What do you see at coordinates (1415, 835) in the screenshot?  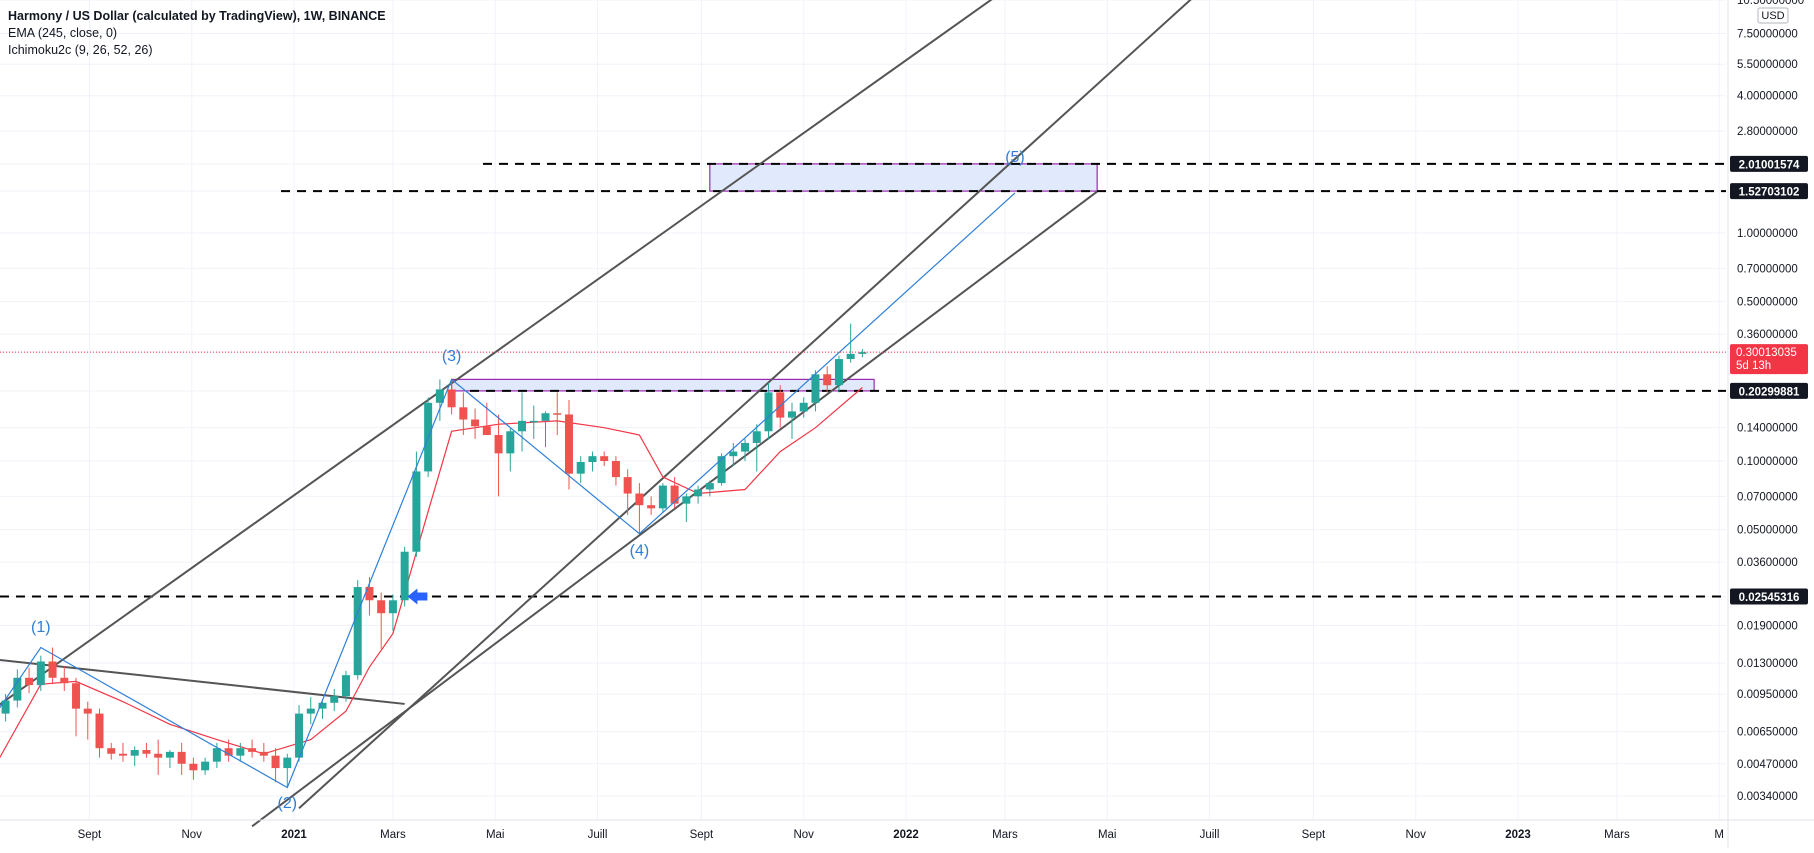 I see `time-tick-label: Nov` at bounding box center [1415, 835].